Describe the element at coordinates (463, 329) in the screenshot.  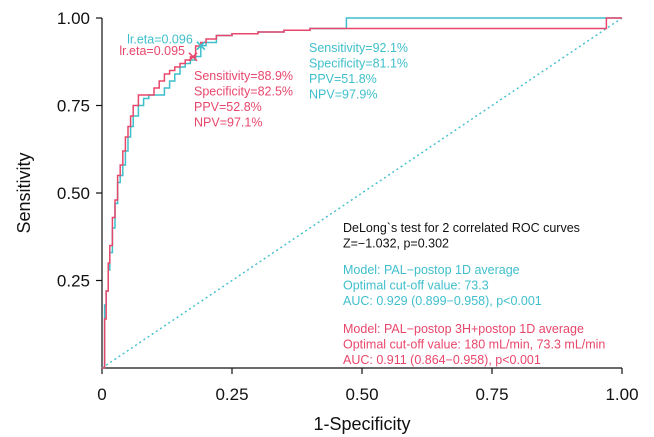
I see `model2-name: Model: PAL−postop 3H+postop 1D average` at that location.